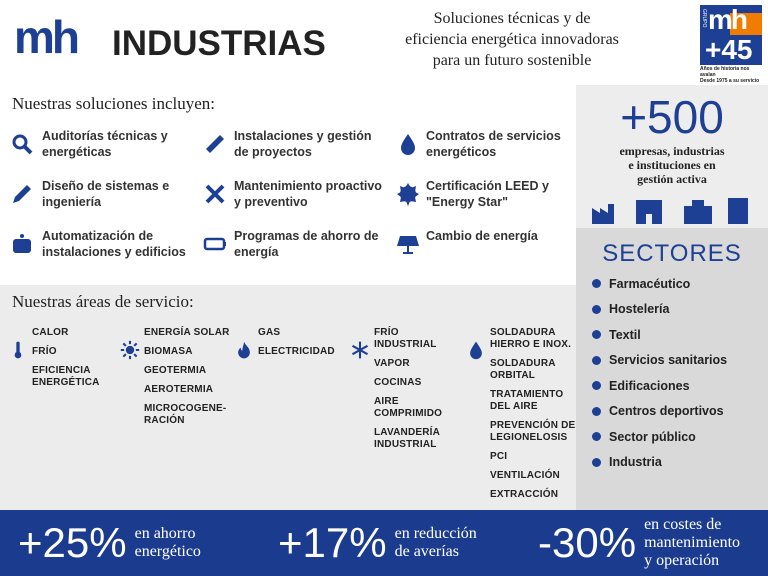 The image size is (768, 576). I want to click on solution-item: Programas de ahorro de energía, so click(306, 244).